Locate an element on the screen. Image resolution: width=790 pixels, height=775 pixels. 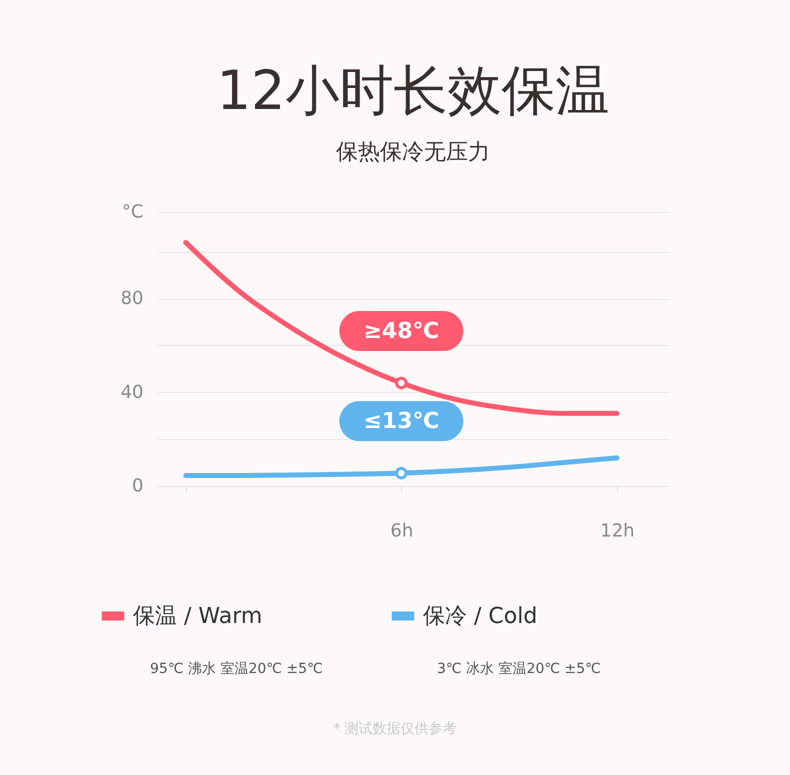
y-tick-label: 0 is located at coordinates (138, 486).